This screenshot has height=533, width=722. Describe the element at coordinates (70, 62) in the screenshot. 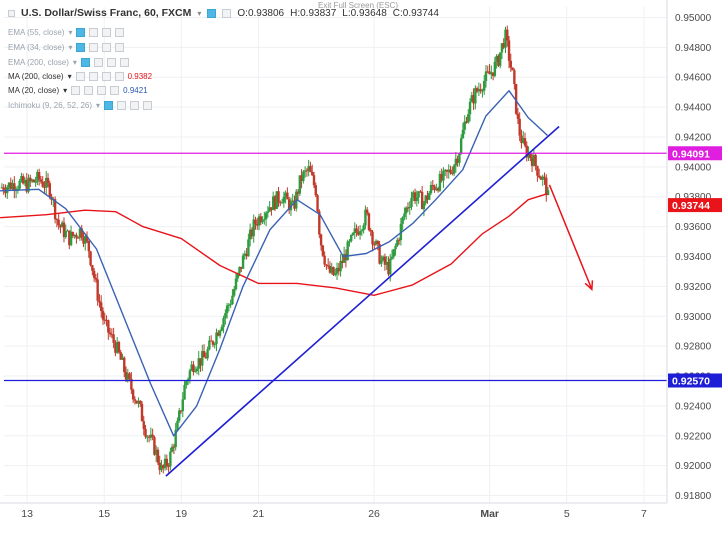

I see `indicator-row-ema-200: EMA (200, close) ▾` at that location.